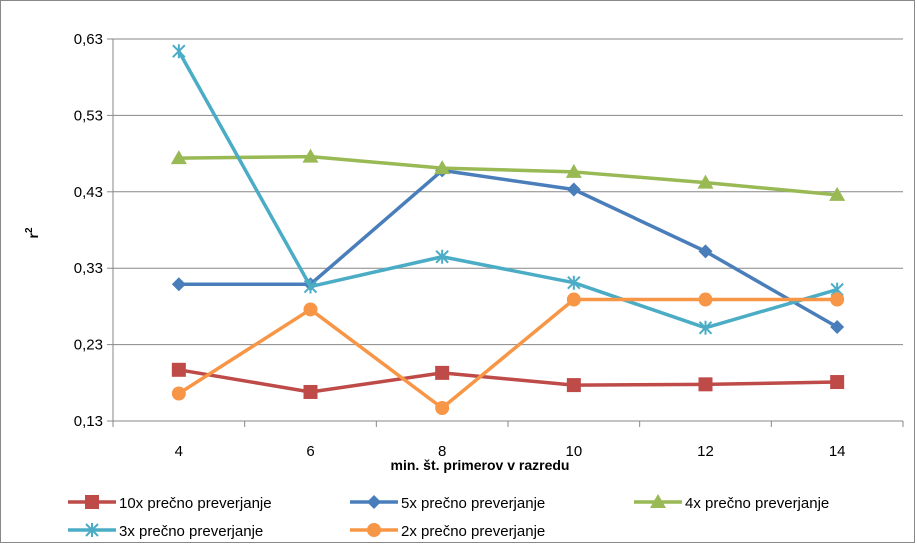 This screenshot has width=917, height=544. I want to click on legend-label: 3x prečno preverjanje, so click(191, 531).